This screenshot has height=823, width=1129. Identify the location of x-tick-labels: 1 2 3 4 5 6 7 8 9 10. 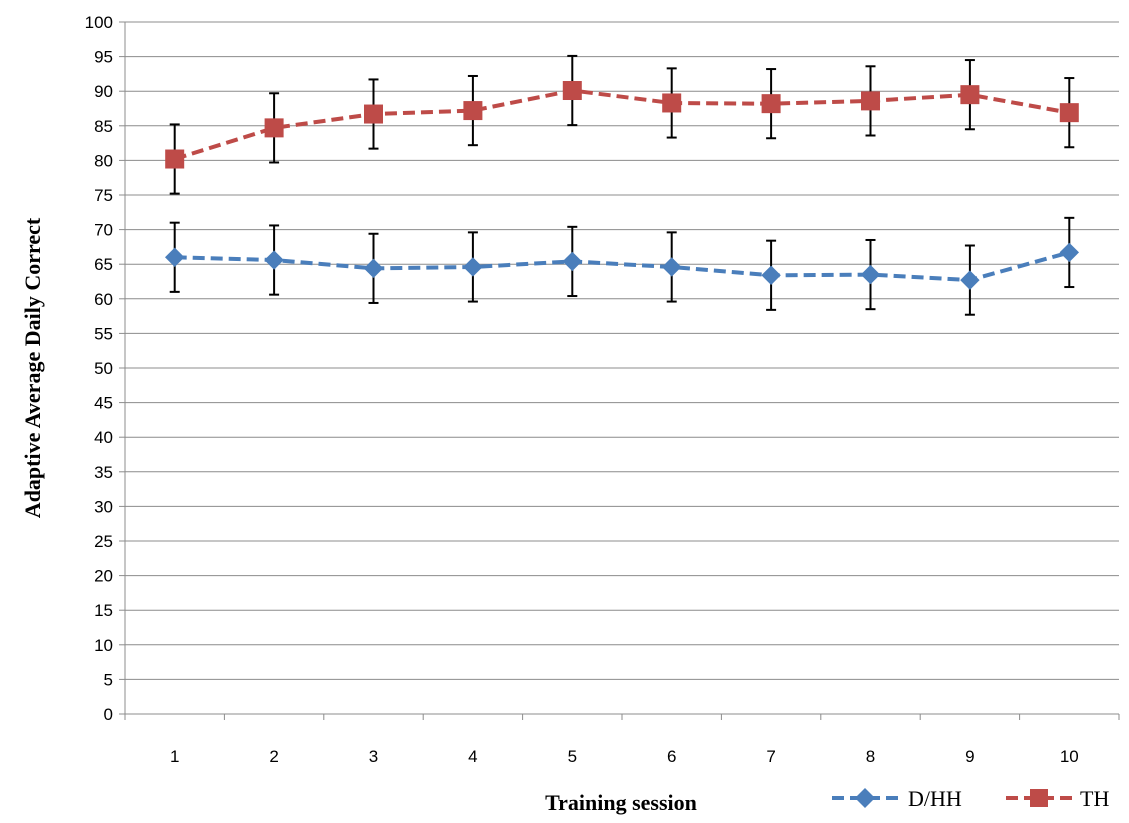
(624, 756).